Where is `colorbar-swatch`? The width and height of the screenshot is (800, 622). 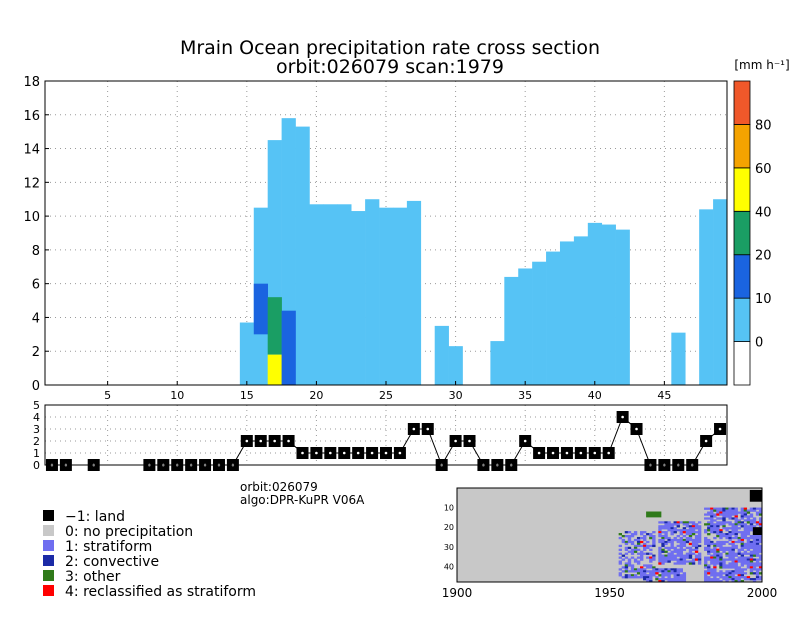 colorbar-swatch is located at coordinates (742, 319).